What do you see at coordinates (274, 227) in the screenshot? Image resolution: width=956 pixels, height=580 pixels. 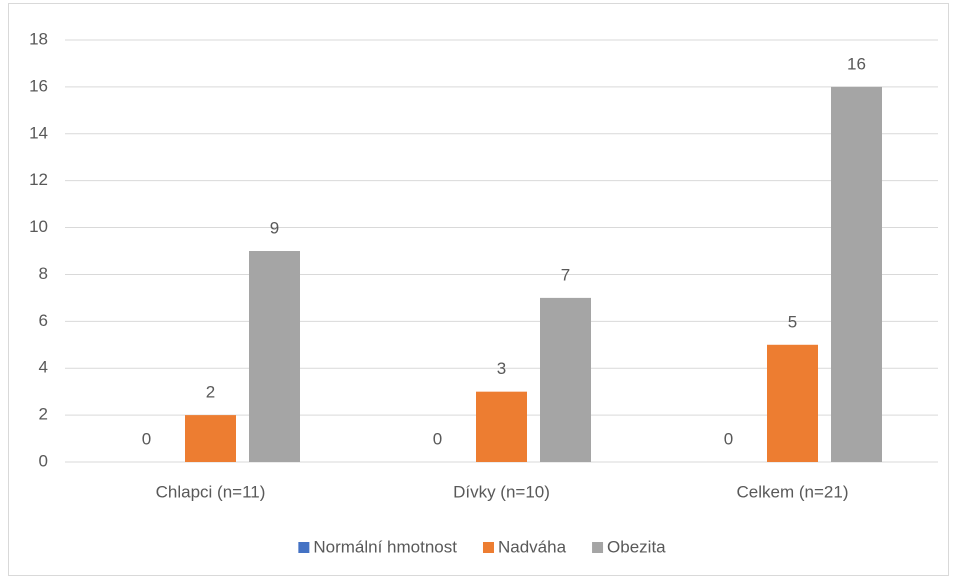 I see `data-label: 9` at bounding box center [274, 227].